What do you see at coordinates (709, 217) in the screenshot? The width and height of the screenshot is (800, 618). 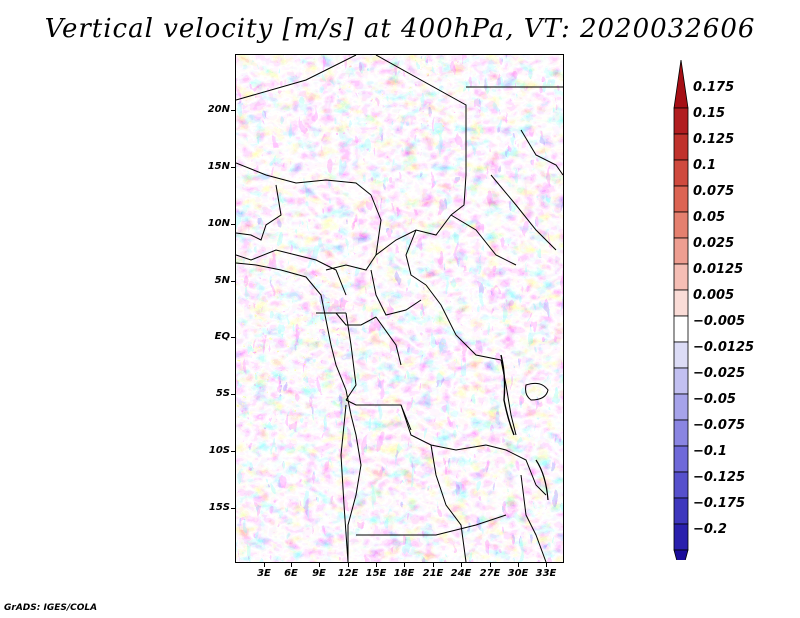 I see `colorbar-label: 0.05` at bounding box center [709, 217].